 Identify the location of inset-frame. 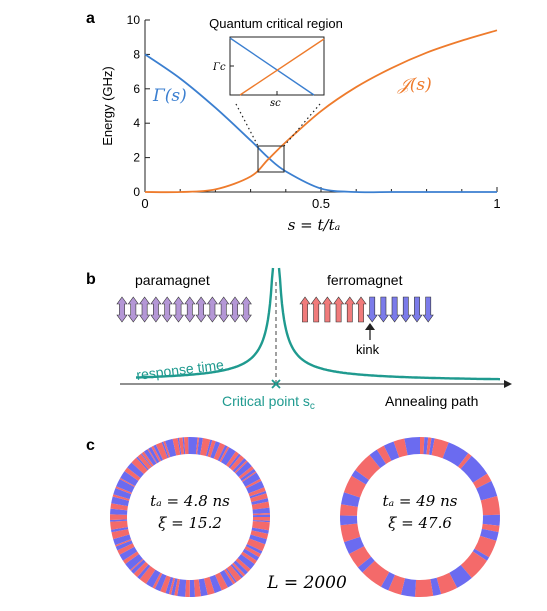
(277, 66).